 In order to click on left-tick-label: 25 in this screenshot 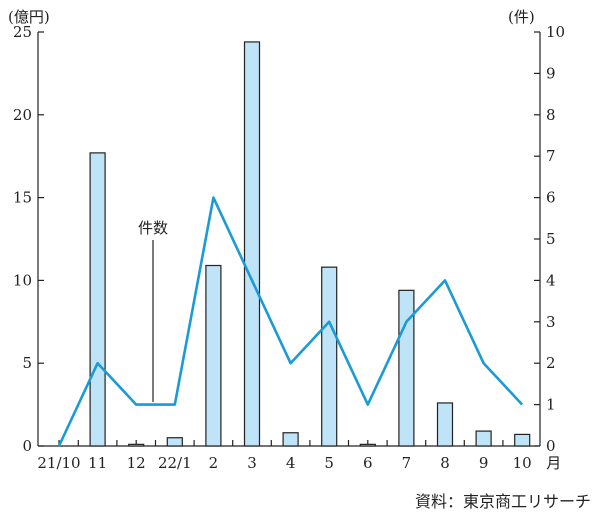, I will do `click(22, 32)`.